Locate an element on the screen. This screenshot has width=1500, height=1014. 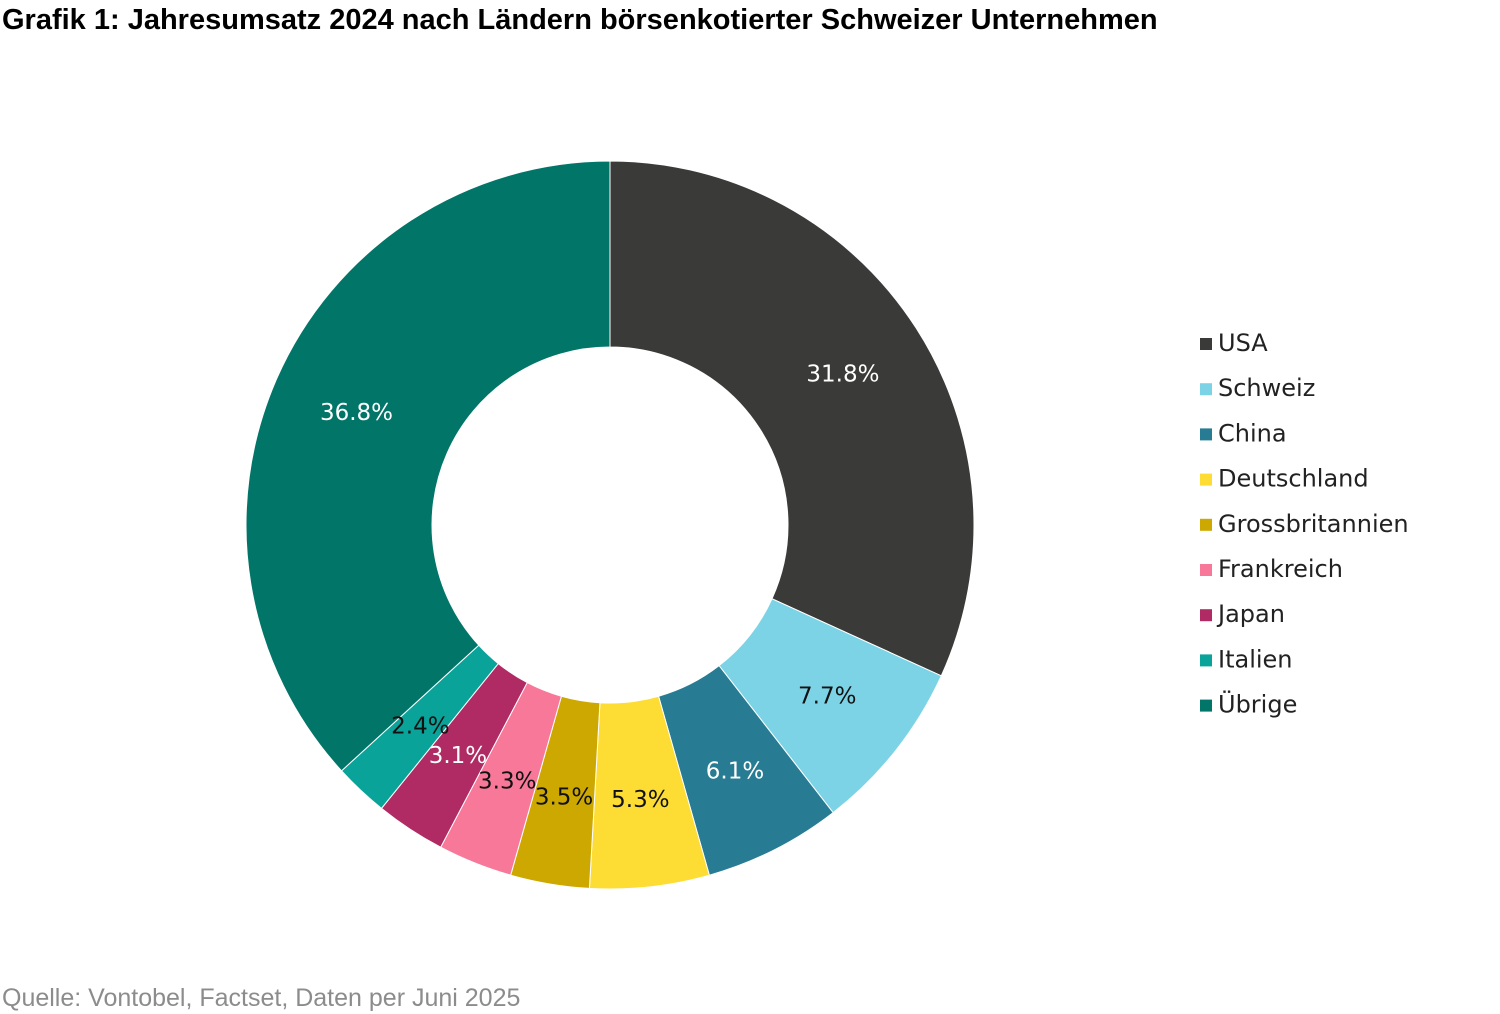
data-label-uebrige: 36.8% is located at coordinates (356, 413).